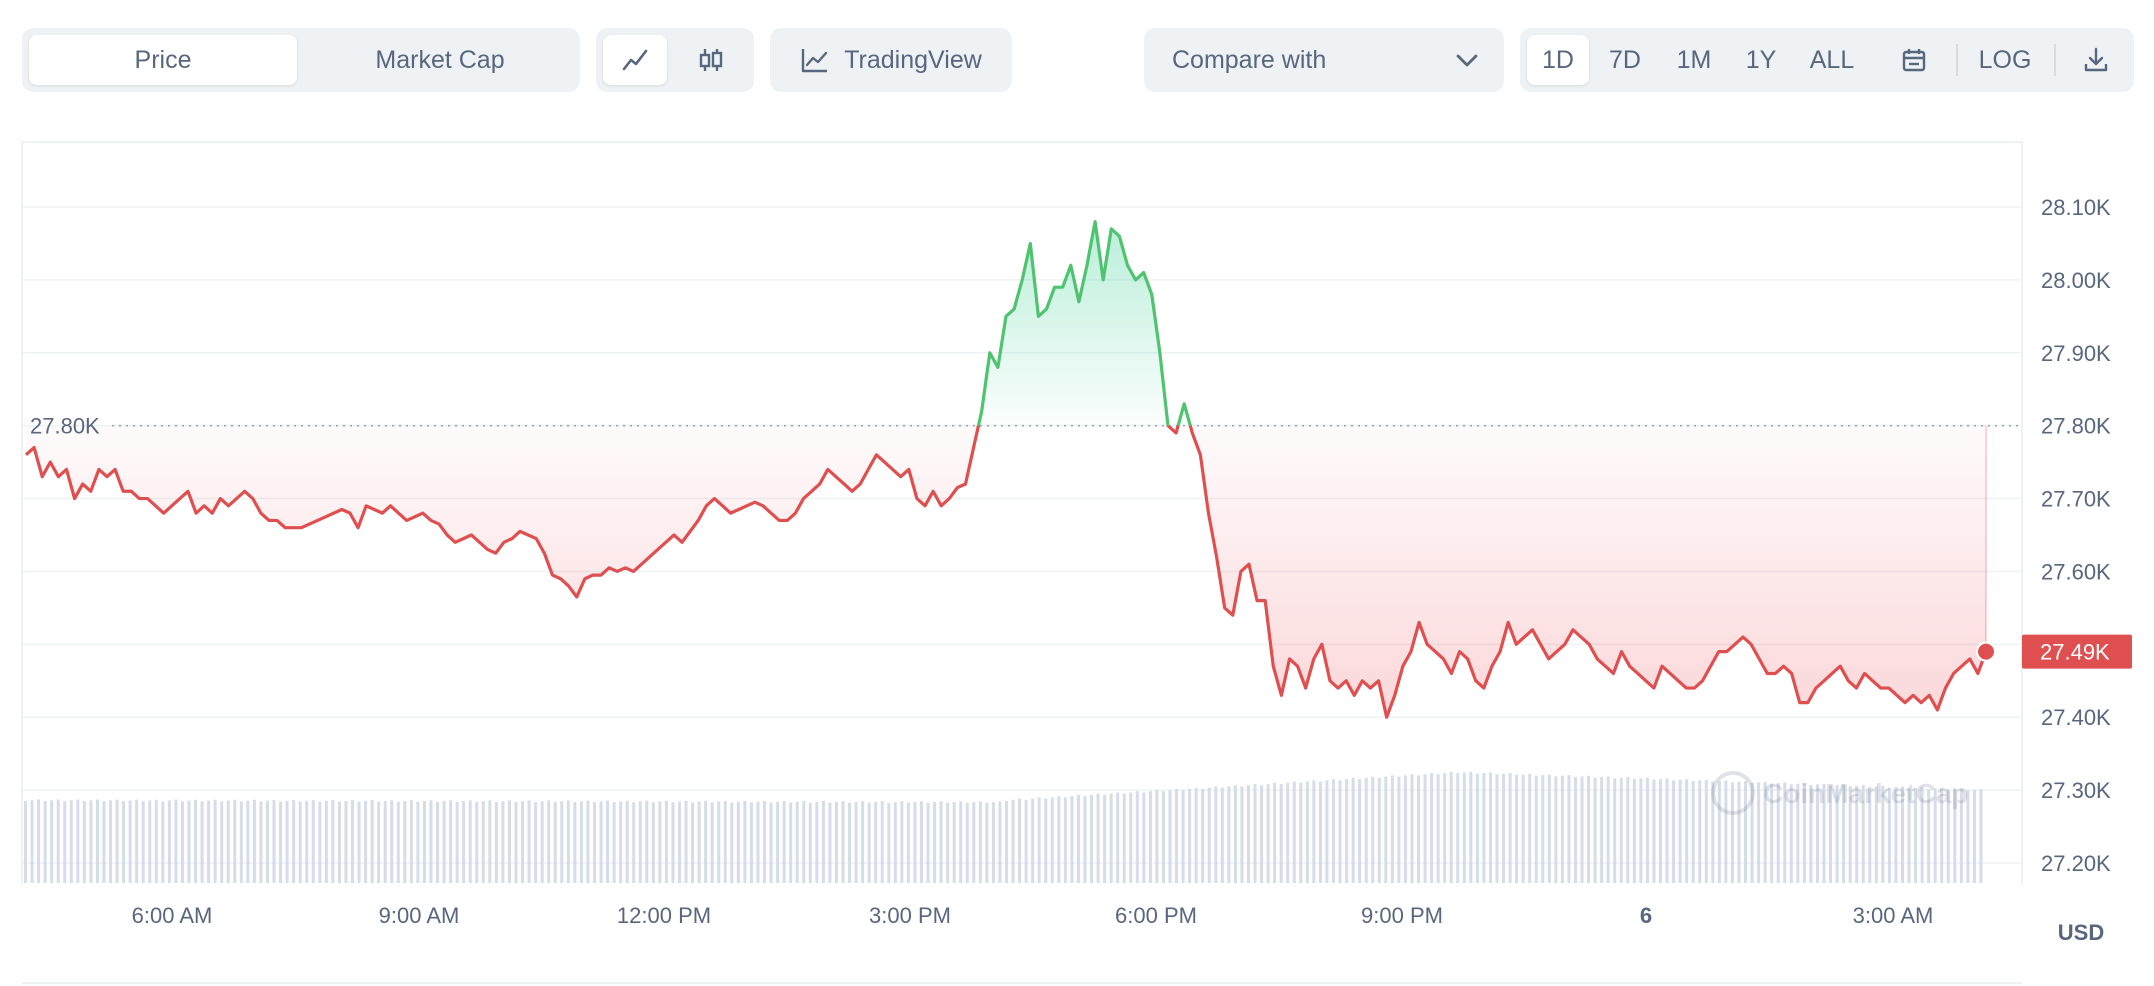 The height and width of the screenshot is (986, 2154). I want to click on y-tick-label: 27.20K, so click(2076, 863).